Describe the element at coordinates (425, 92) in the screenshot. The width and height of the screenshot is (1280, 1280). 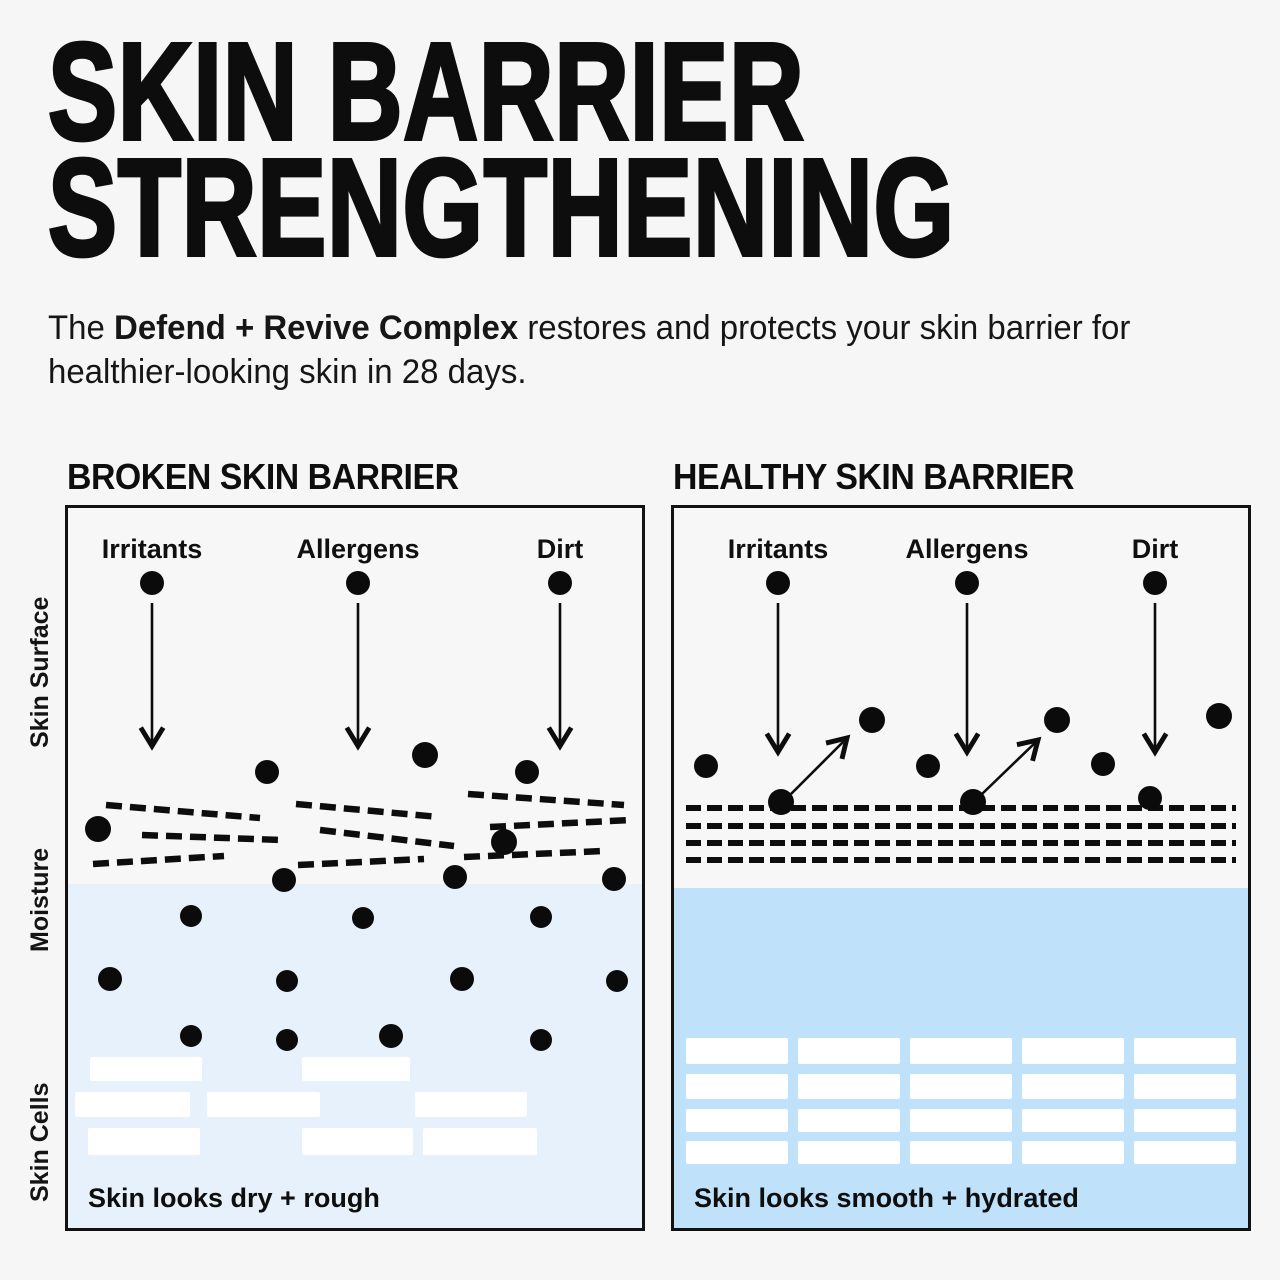
I see `page-title-line1: SKIN BARRIER` at that location.